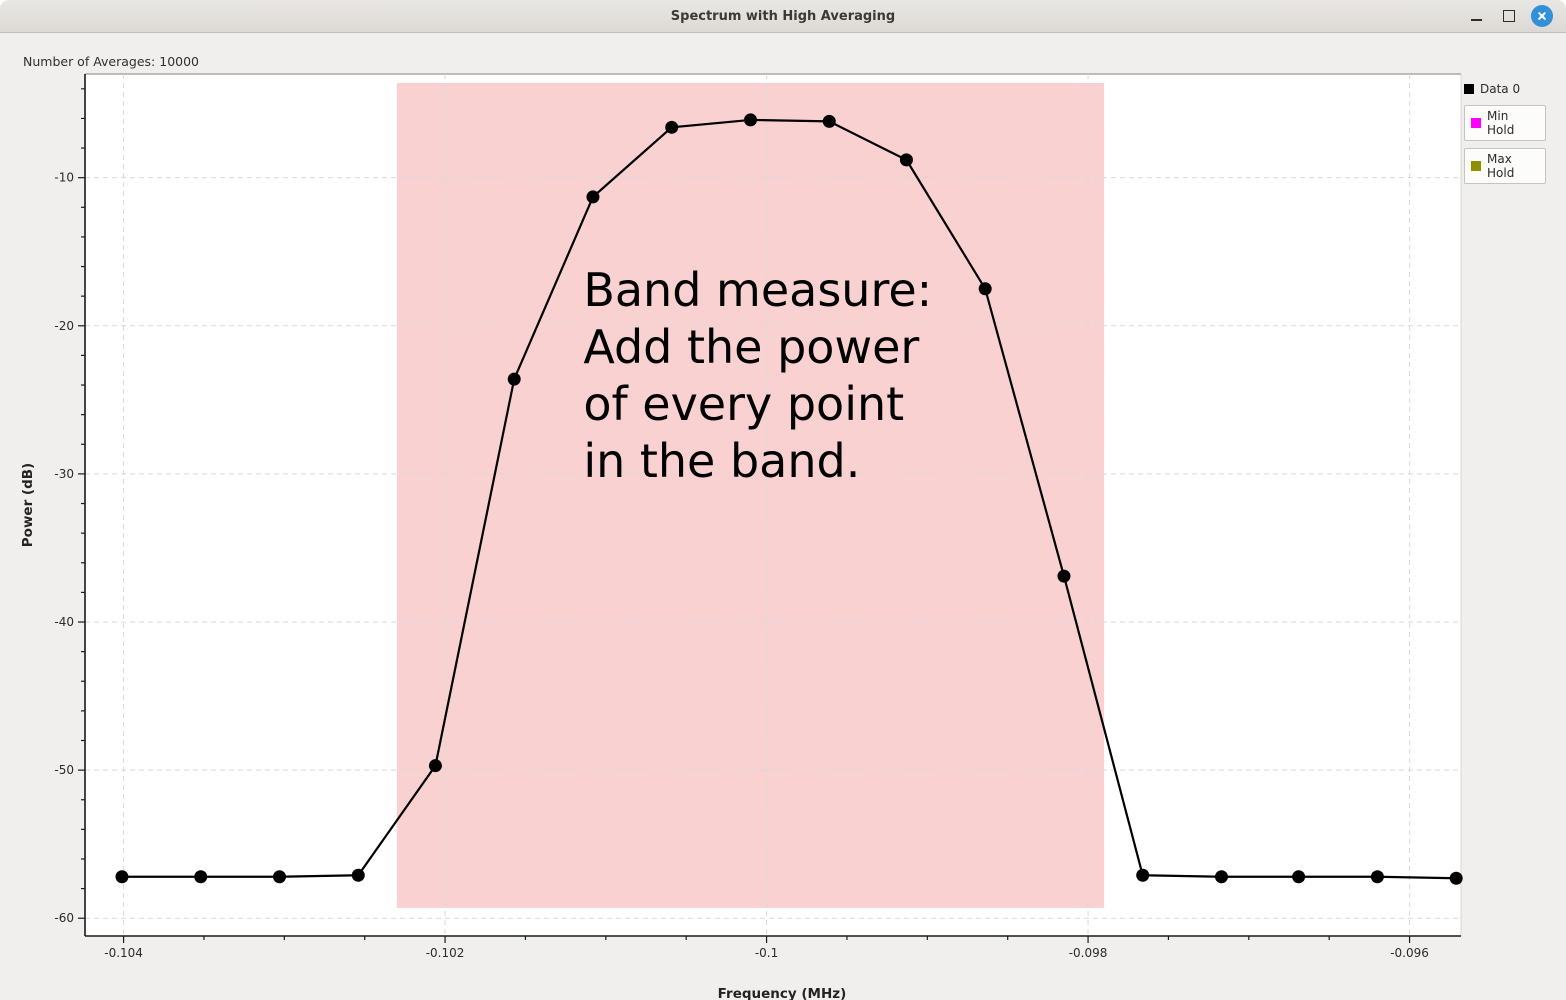 This screenshot has height=1000, width=1566. I want to click on annotation-line: of every point, so click(744, 404).